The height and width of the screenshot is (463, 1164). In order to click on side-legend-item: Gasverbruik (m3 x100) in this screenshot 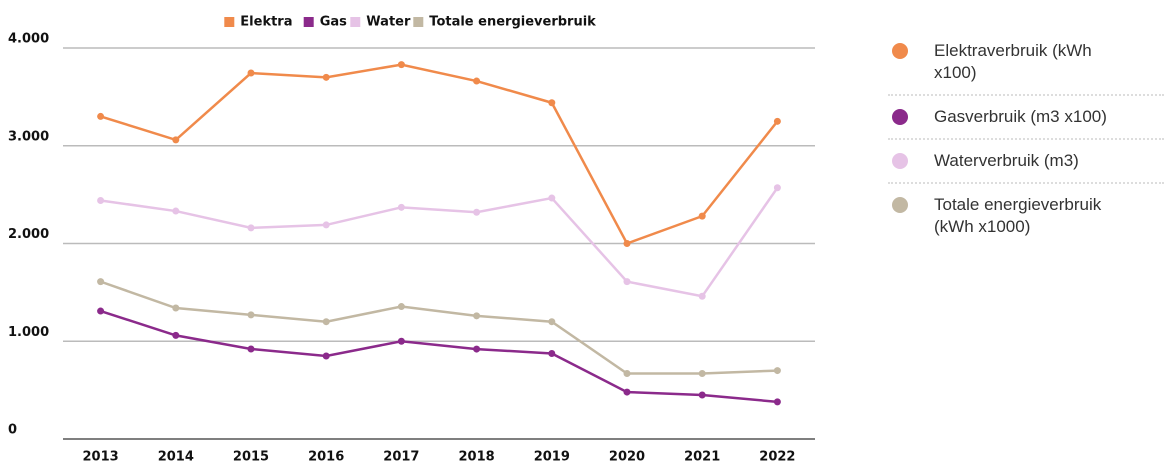, I will do `click(1026, 121)`.